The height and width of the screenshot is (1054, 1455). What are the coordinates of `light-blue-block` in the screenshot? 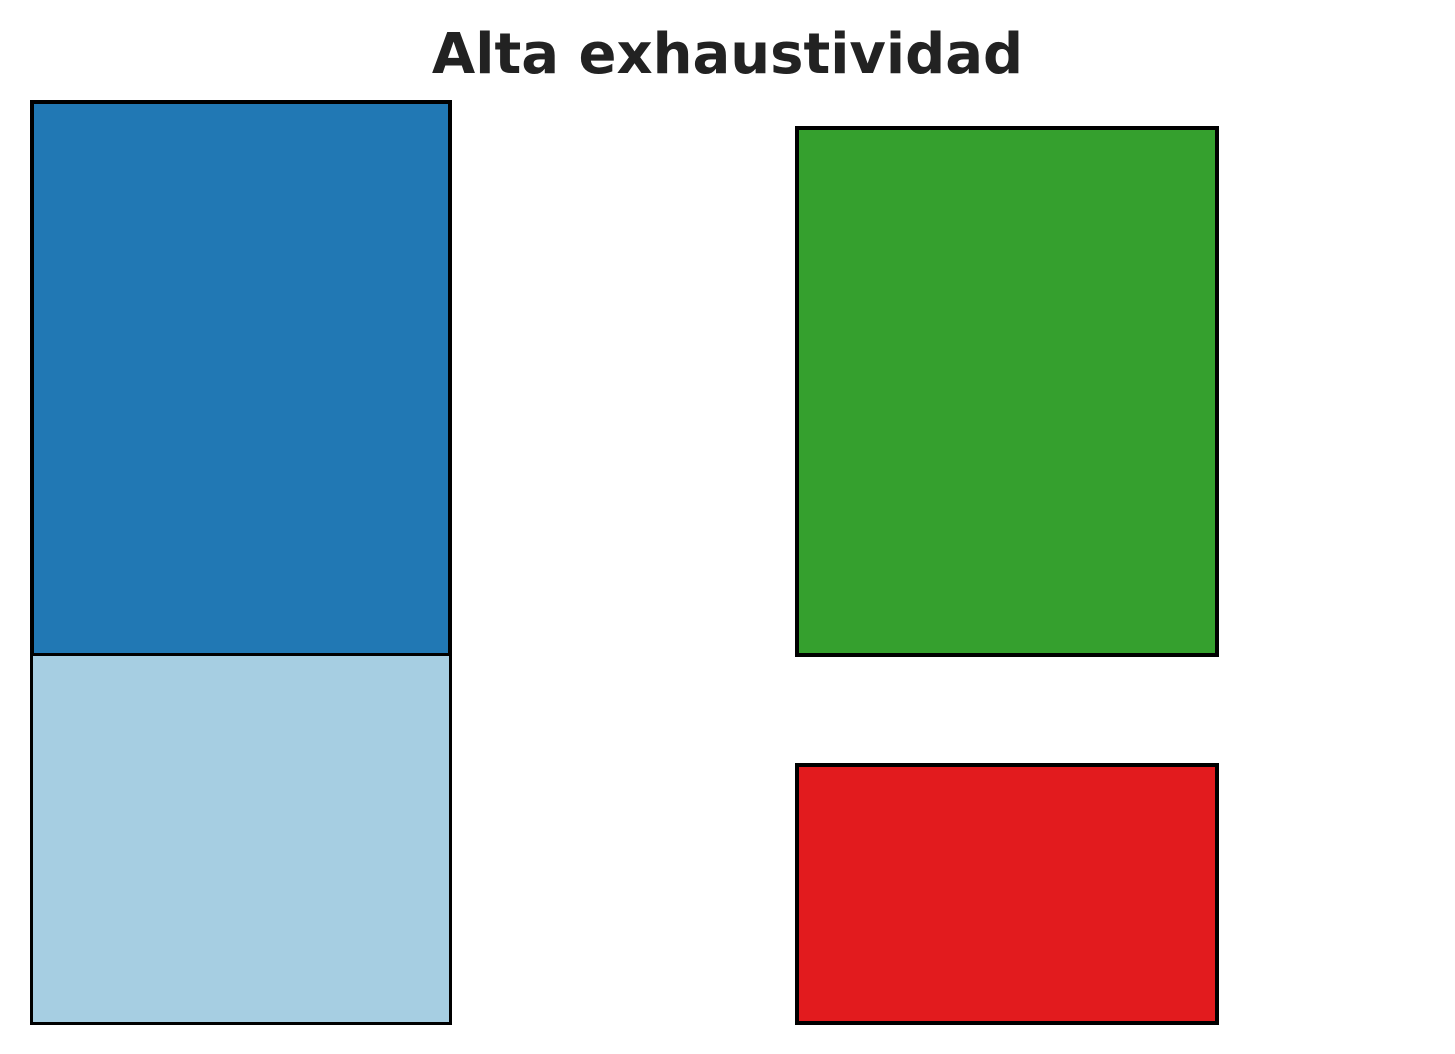 It's located at (241, 839).